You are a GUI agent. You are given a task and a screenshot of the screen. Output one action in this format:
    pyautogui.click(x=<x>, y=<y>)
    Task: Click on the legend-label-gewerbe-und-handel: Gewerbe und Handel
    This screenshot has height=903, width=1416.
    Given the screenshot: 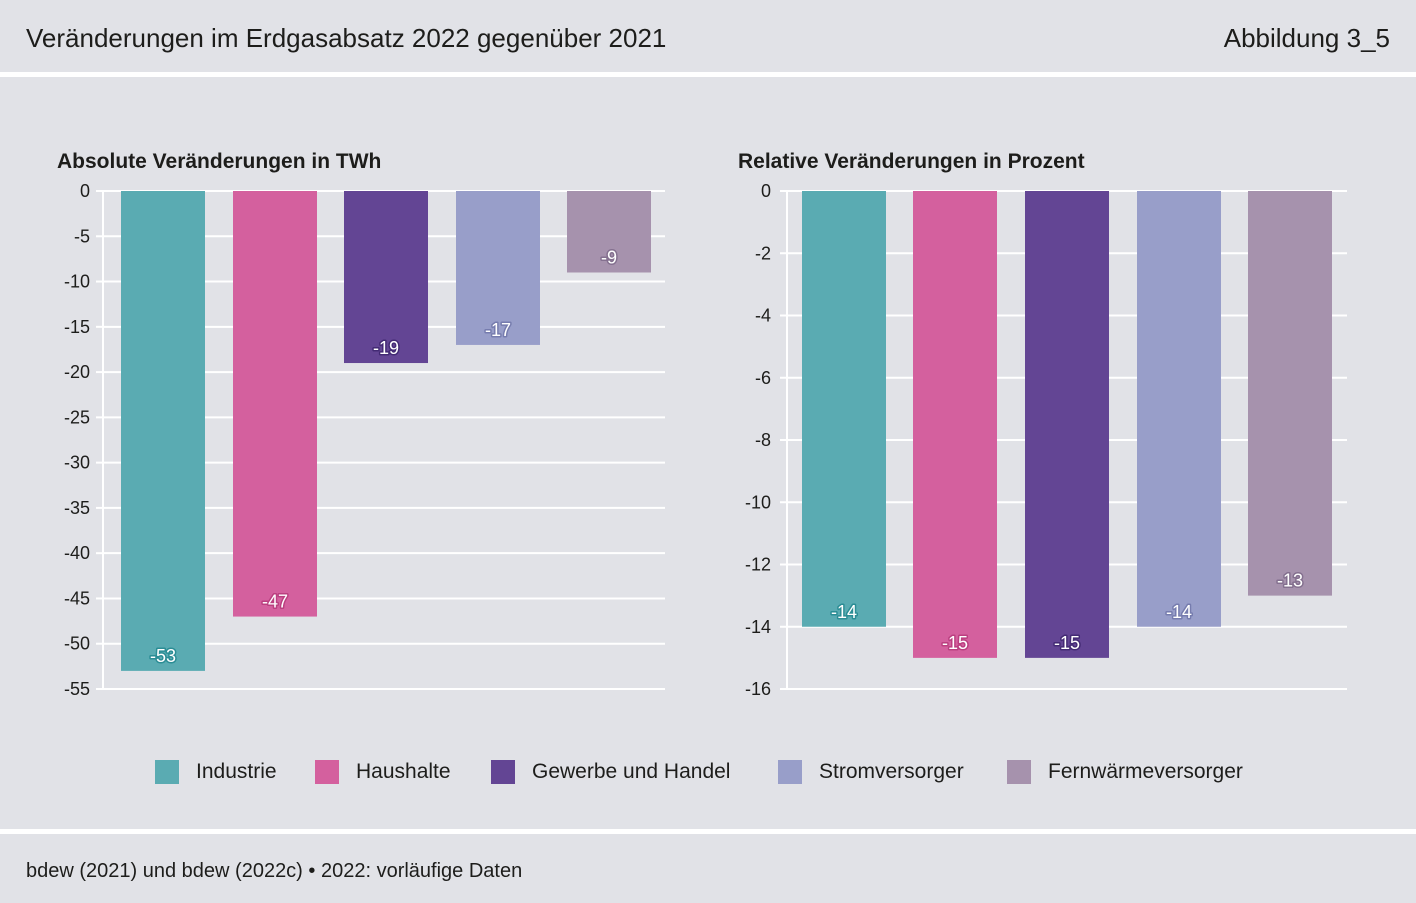 What is the action you would take?
    pyautogui.click(x=631, y=771)
    